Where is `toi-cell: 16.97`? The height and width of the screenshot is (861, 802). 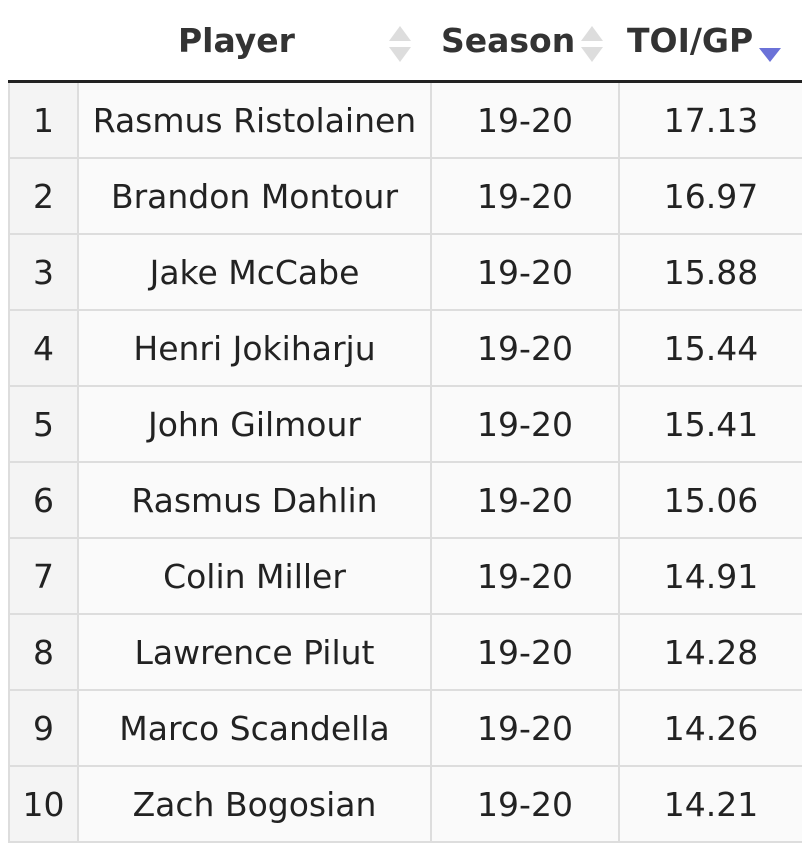
toi-cell: 16.97 is located at coordinates (710, 196).